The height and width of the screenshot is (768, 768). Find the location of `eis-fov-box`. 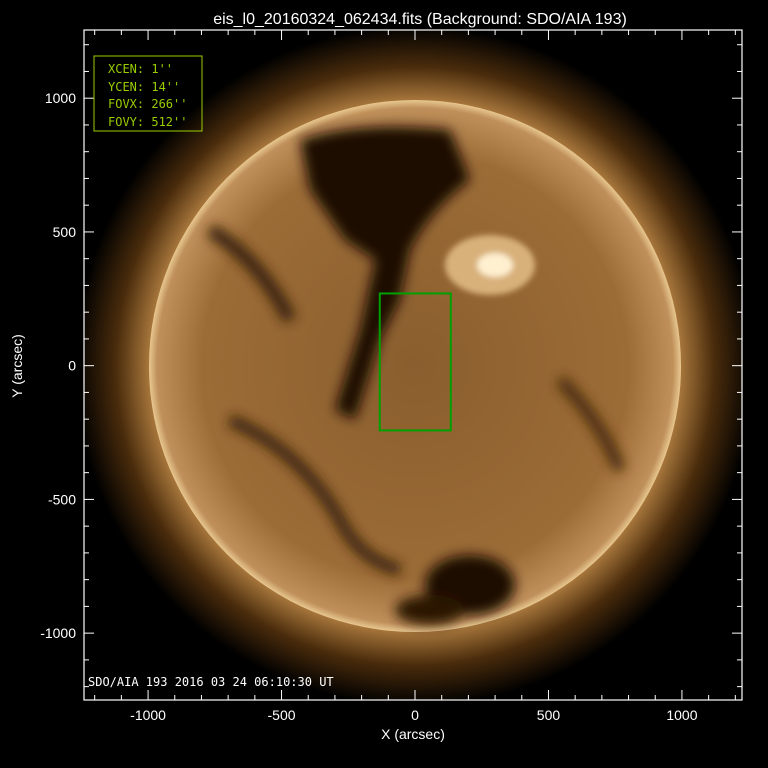

eis-fov-box is located at coordinates (415, 362).